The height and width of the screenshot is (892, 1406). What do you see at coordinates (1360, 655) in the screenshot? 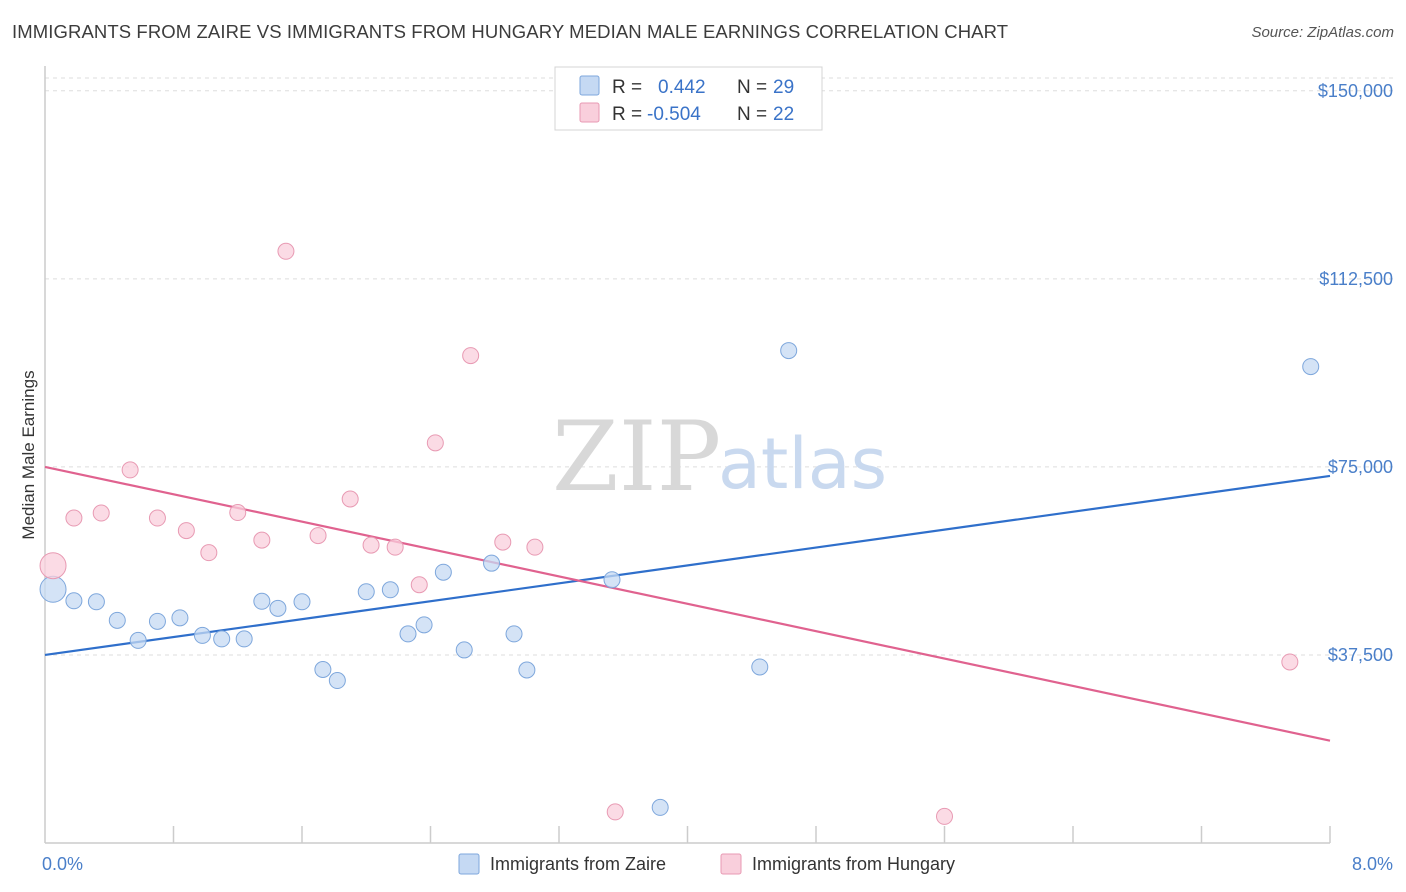
I see `y-tick-label: $37,500` at bounding box center [1360, 655].